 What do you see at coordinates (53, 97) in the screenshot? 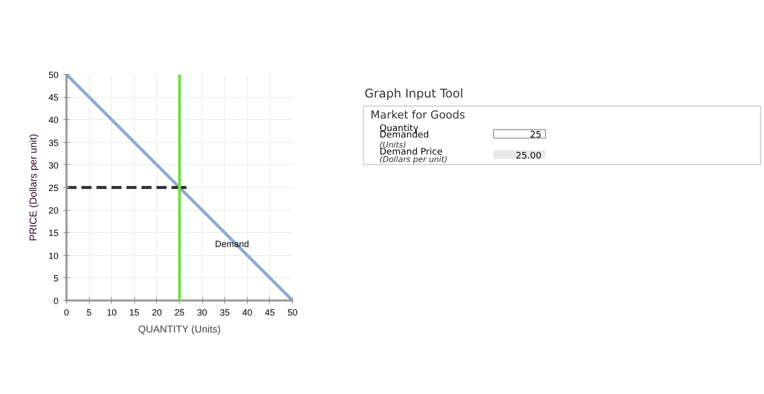
I see `y-tick-label: 45` at bounding box center [53, 97].